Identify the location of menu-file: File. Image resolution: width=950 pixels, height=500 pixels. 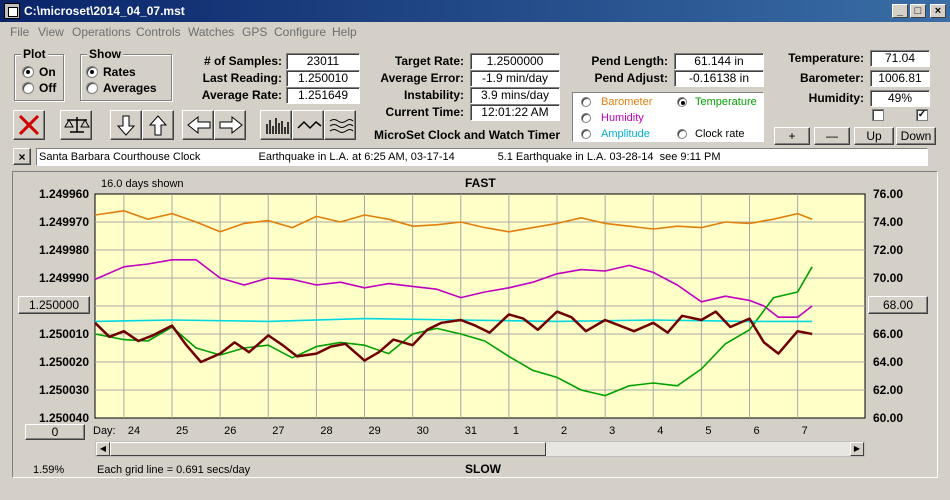
(20, 32).